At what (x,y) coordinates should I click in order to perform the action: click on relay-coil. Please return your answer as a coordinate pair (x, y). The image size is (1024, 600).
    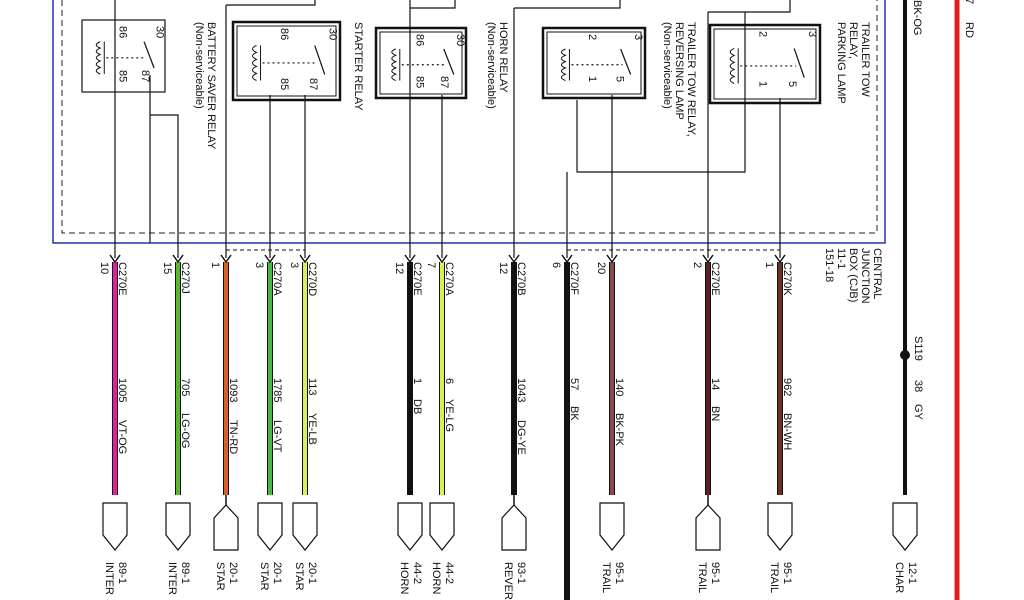
    Looking at the image, I should click on (98, 58).